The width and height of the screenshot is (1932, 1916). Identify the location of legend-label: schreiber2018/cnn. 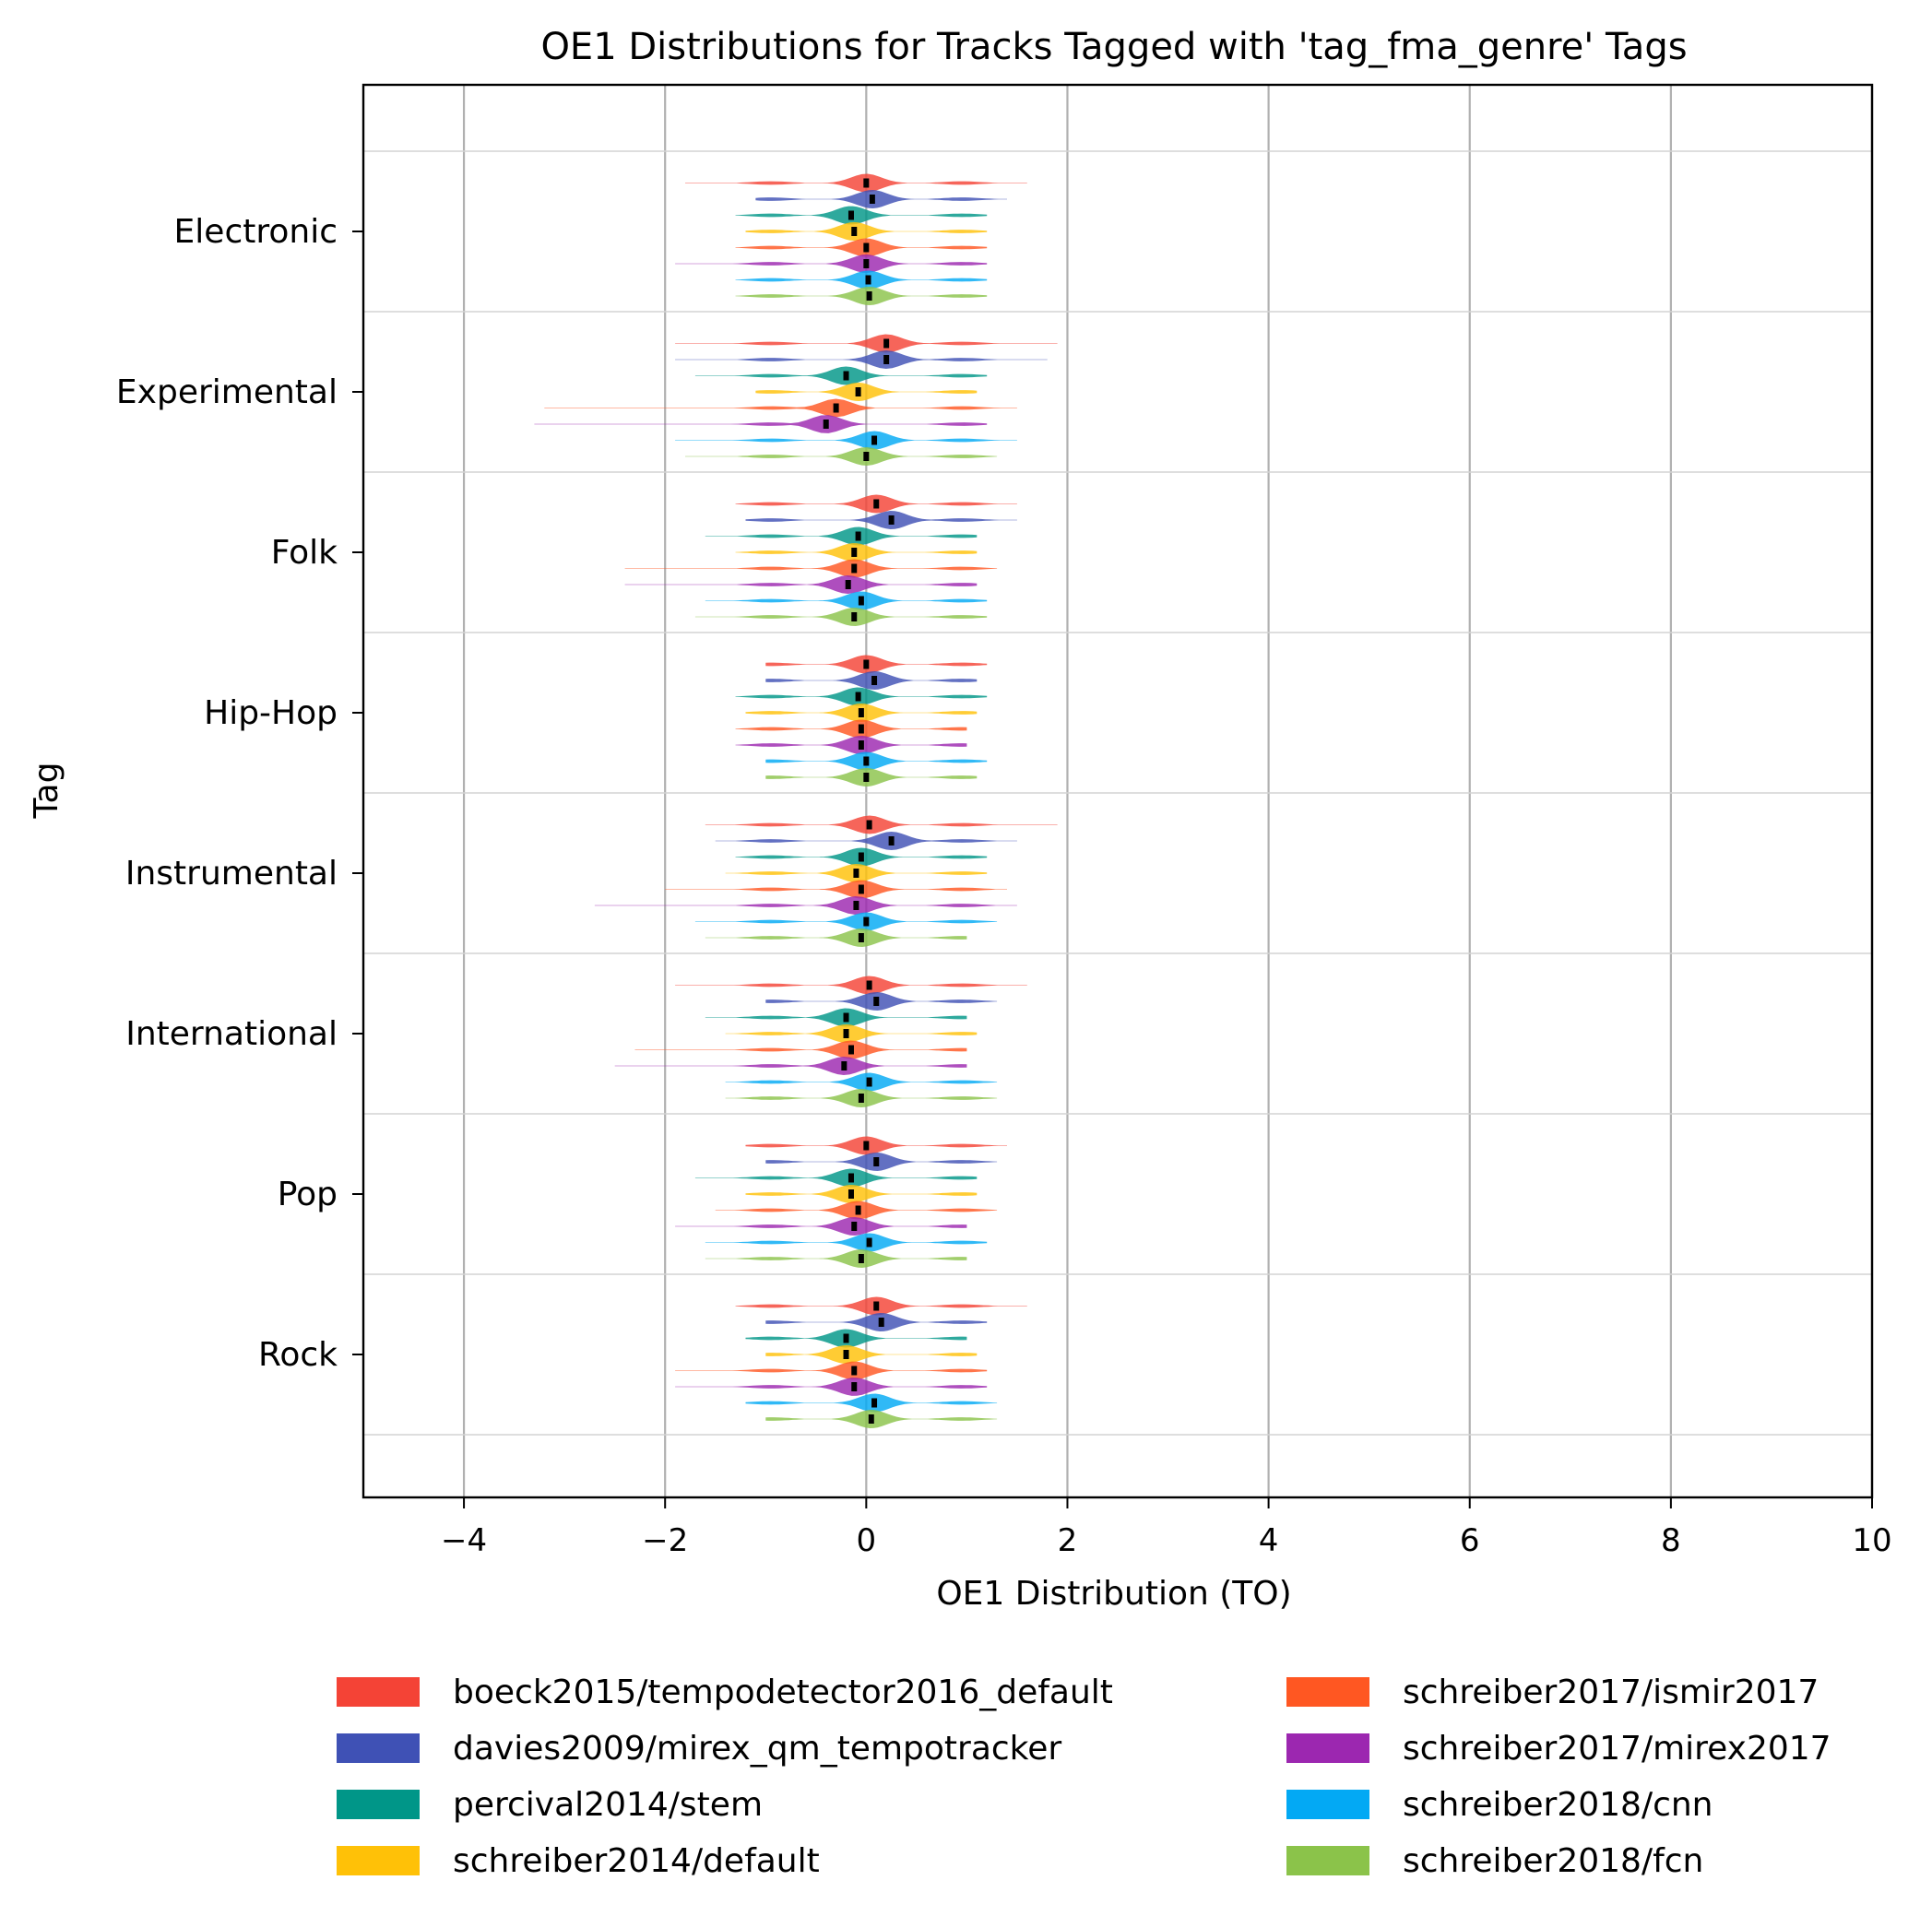
(1558, 1804).